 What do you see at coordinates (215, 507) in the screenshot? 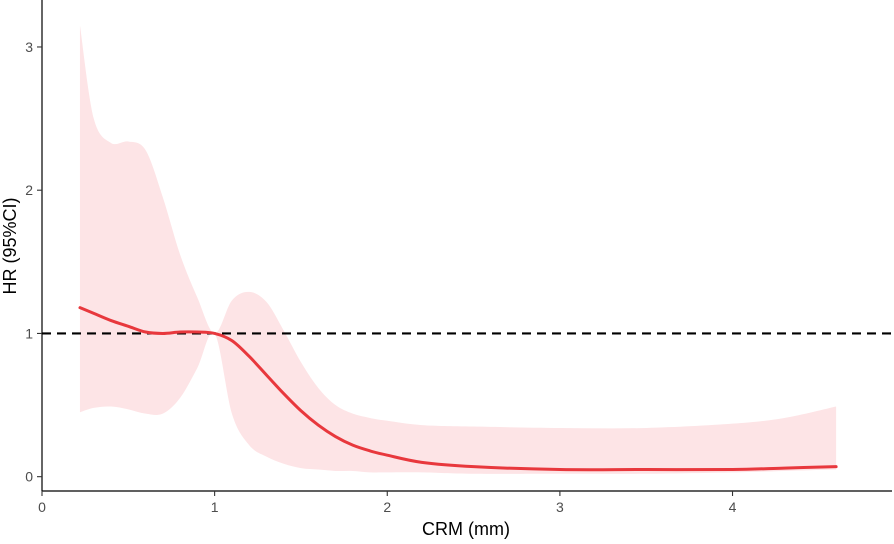
I see `x-tick-label: 1` at bounding box center [215, 507].